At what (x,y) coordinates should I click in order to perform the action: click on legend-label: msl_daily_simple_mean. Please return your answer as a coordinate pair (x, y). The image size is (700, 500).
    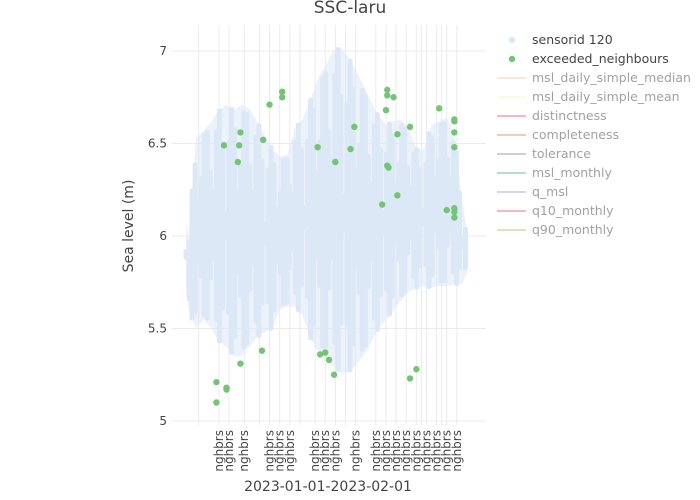
    Looking at the image, I should click on (606, 96).